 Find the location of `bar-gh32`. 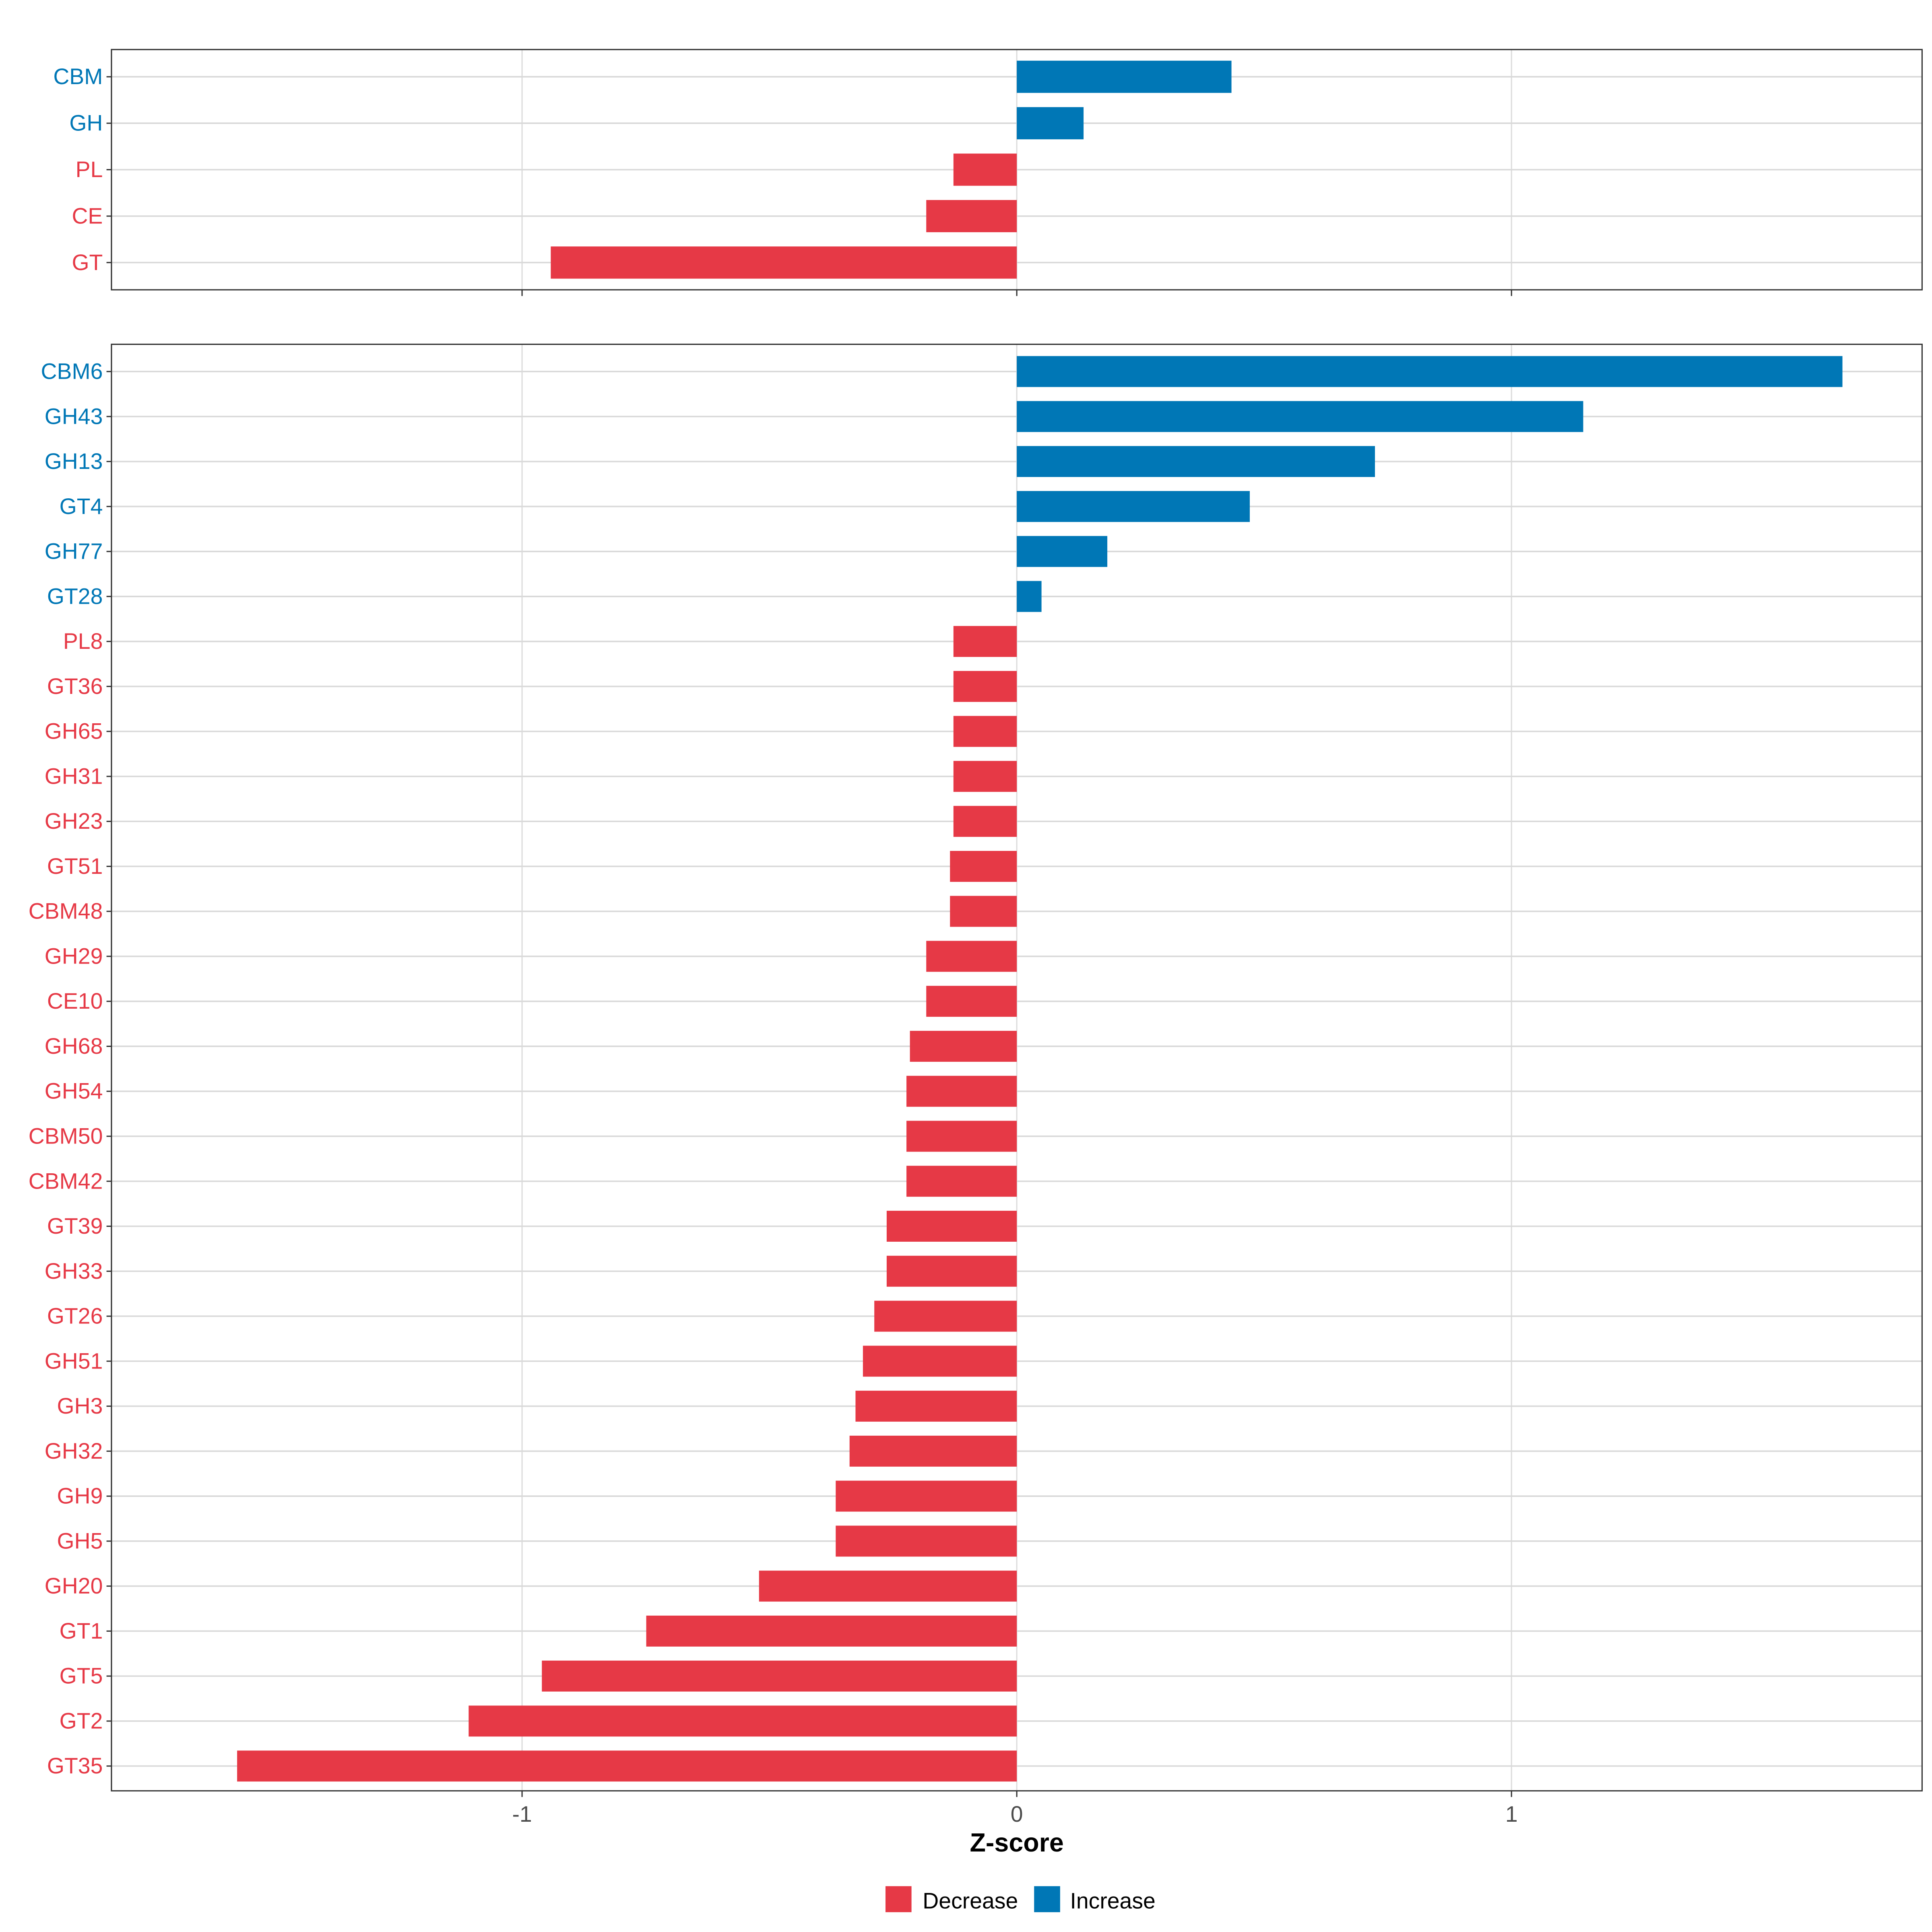

bar-gh32 is located at coordinates (933, 1451).